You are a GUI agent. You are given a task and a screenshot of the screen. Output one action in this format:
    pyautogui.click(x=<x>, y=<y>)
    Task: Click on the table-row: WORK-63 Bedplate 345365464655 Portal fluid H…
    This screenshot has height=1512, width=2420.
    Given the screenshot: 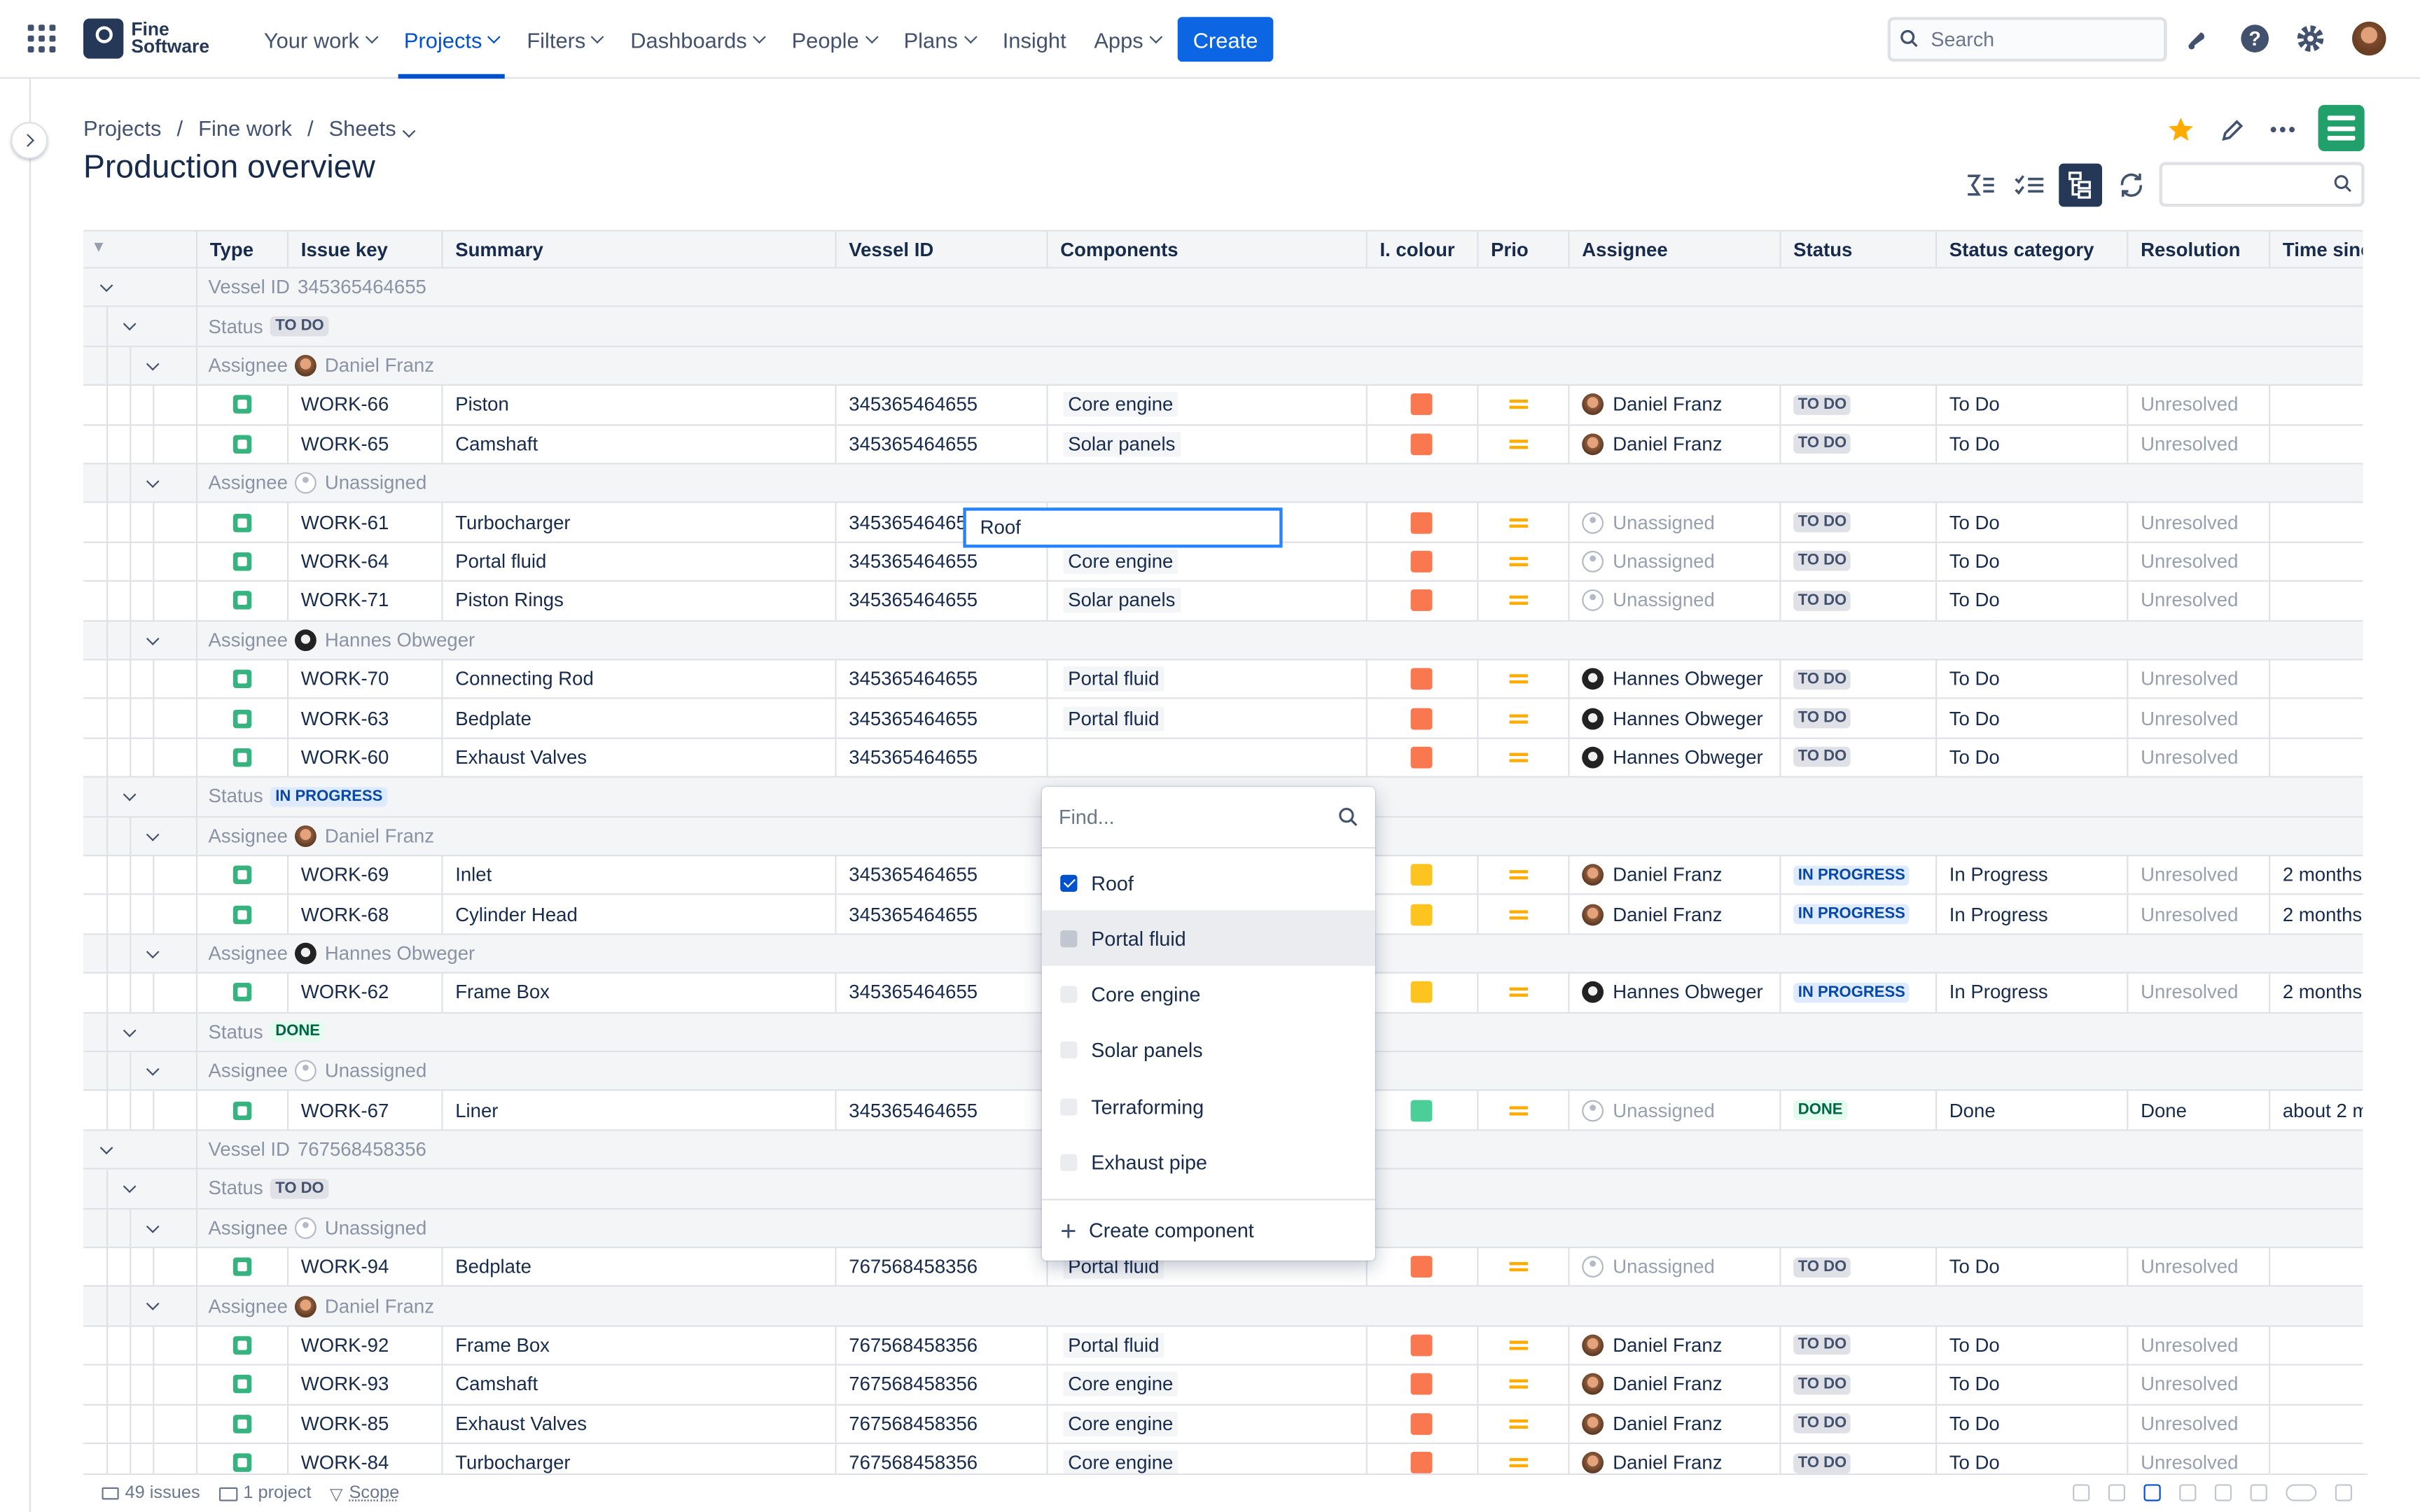 What is the action you would take?
    pyautogui.click(x=1223, y=719)
    